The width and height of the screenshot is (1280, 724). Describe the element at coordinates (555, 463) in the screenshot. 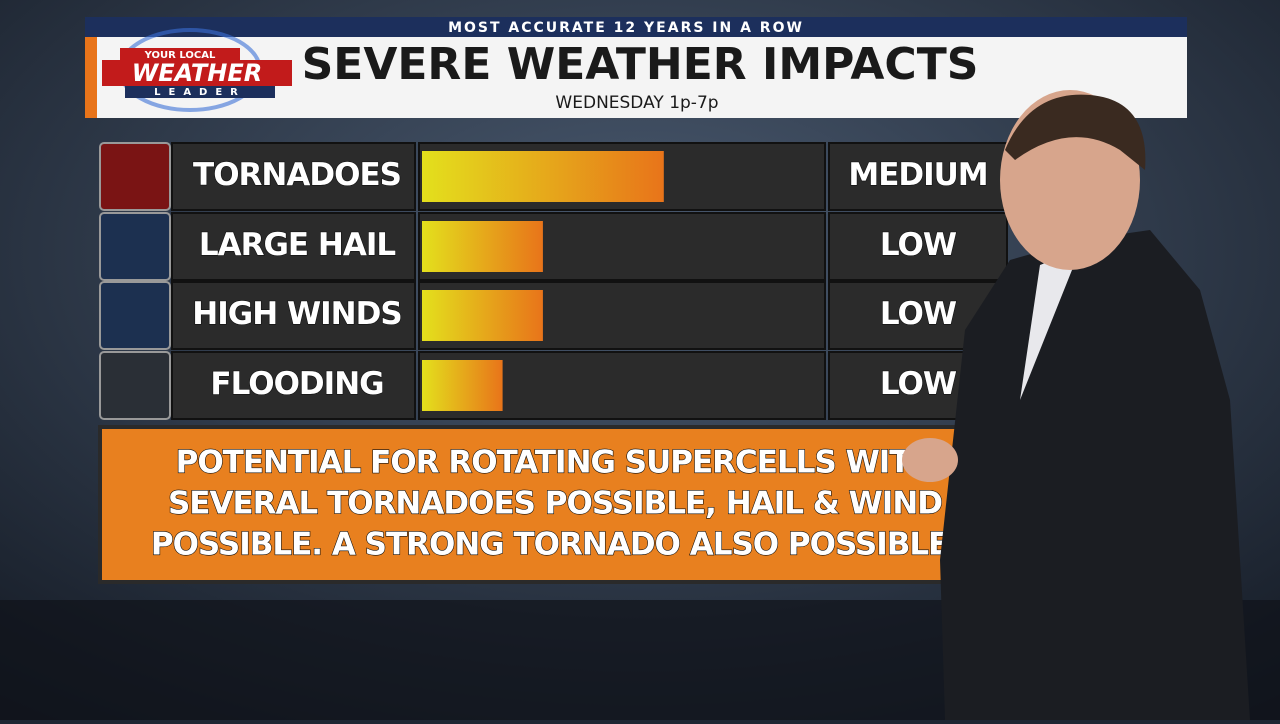

I see `summary-line: POTENTIAL FOR ROTATING SUPERCELLS WITH` at that location.